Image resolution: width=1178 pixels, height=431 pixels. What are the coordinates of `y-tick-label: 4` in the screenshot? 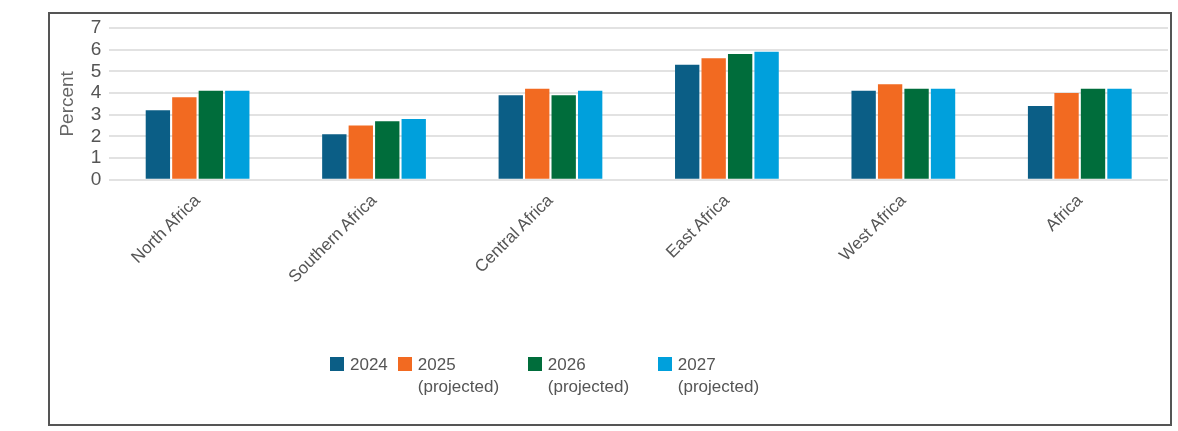 It's located at (96, 92).